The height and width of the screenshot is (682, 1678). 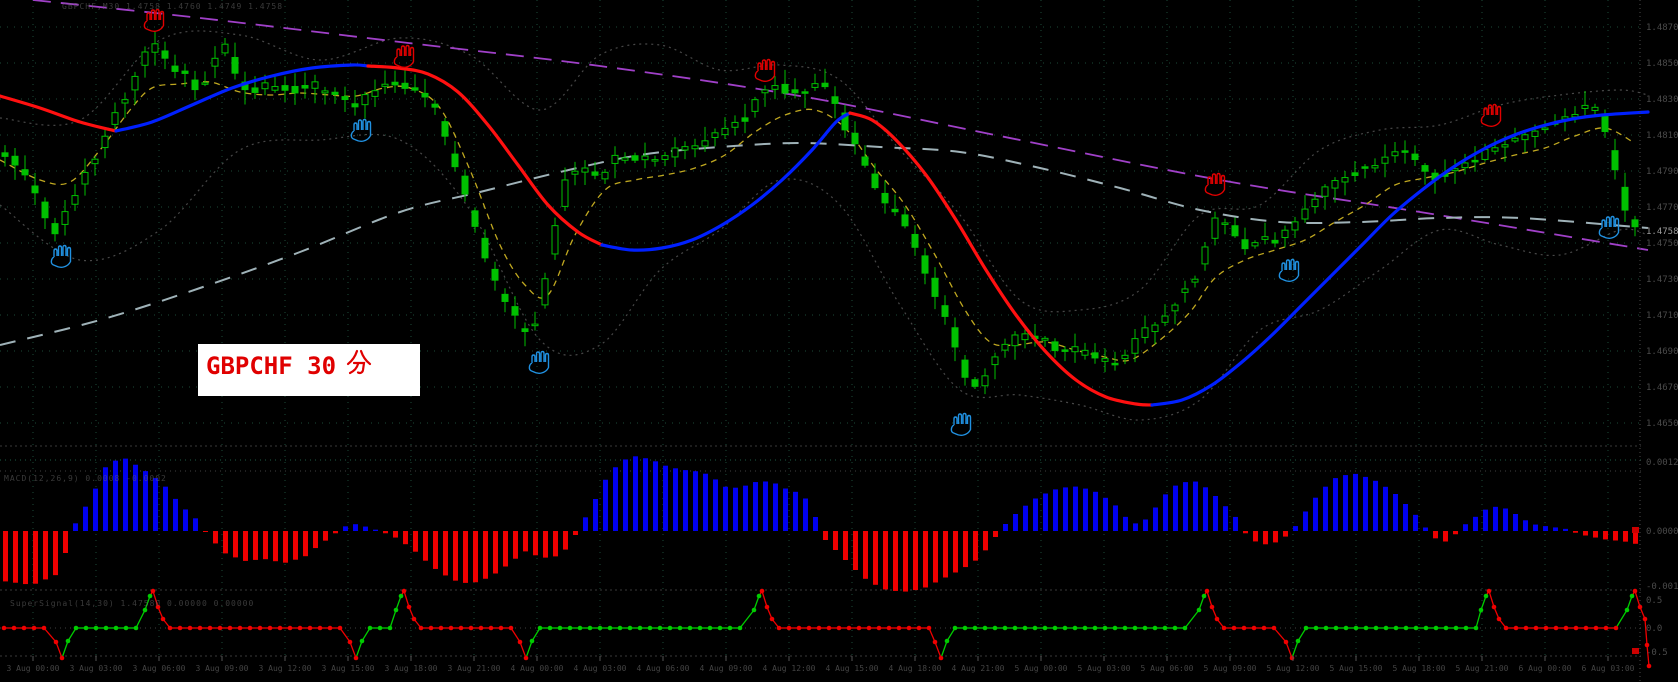 I want to click on time-axis-label: 4 Aug 03:00, so click(x=600, y=668).